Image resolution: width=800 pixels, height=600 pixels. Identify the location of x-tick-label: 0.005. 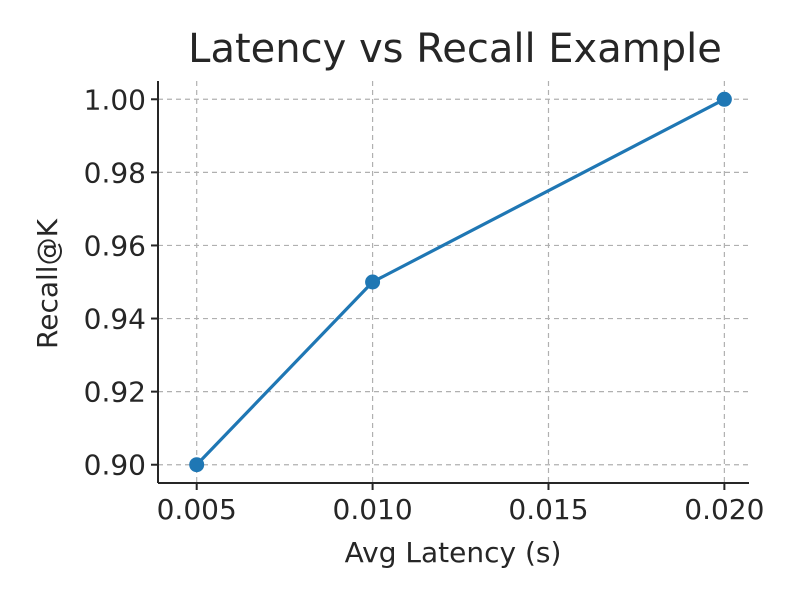
(197, 509).